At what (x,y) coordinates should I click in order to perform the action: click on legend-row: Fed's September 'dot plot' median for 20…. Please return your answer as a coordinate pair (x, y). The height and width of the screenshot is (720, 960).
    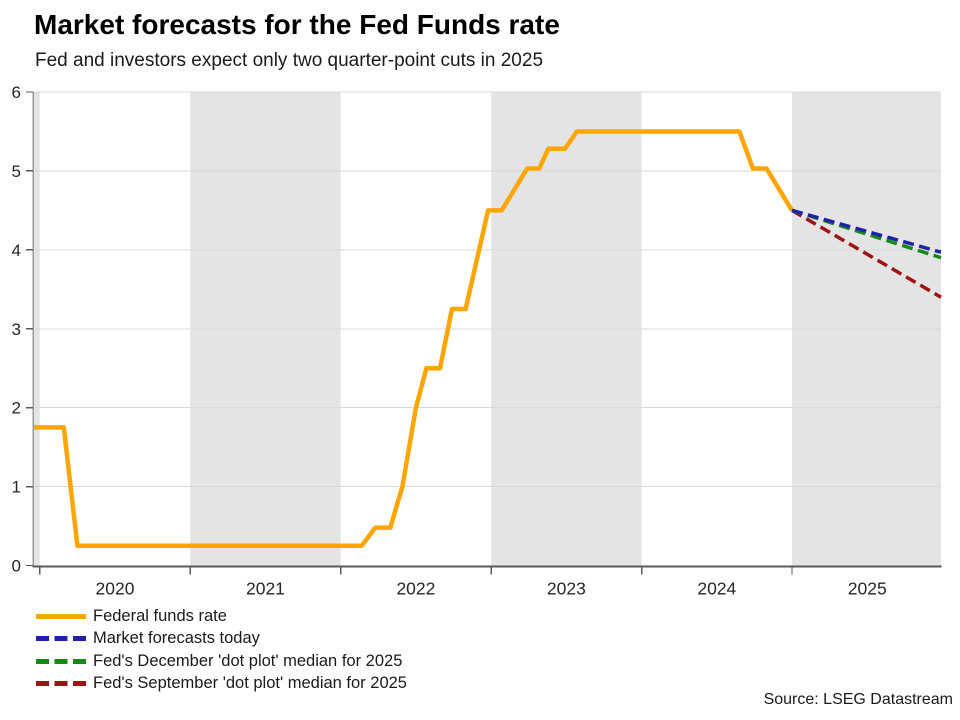
    Looking at the image, I should click on (221, 684).